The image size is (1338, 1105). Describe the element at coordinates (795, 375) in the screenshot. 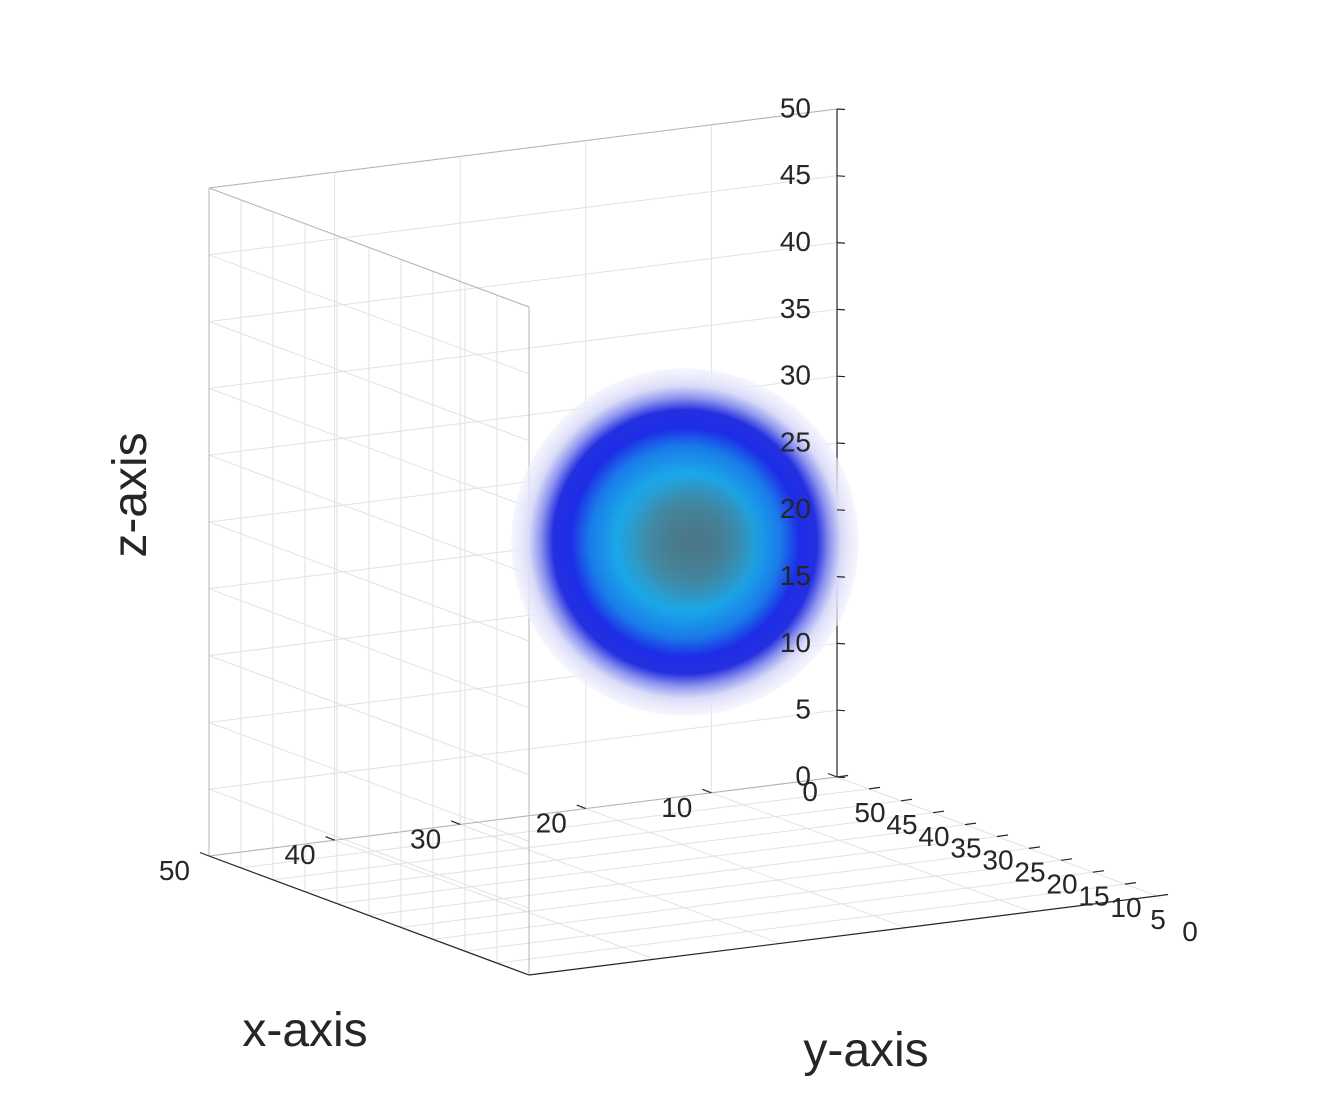

I see `z-tick-label: 30` at that location.